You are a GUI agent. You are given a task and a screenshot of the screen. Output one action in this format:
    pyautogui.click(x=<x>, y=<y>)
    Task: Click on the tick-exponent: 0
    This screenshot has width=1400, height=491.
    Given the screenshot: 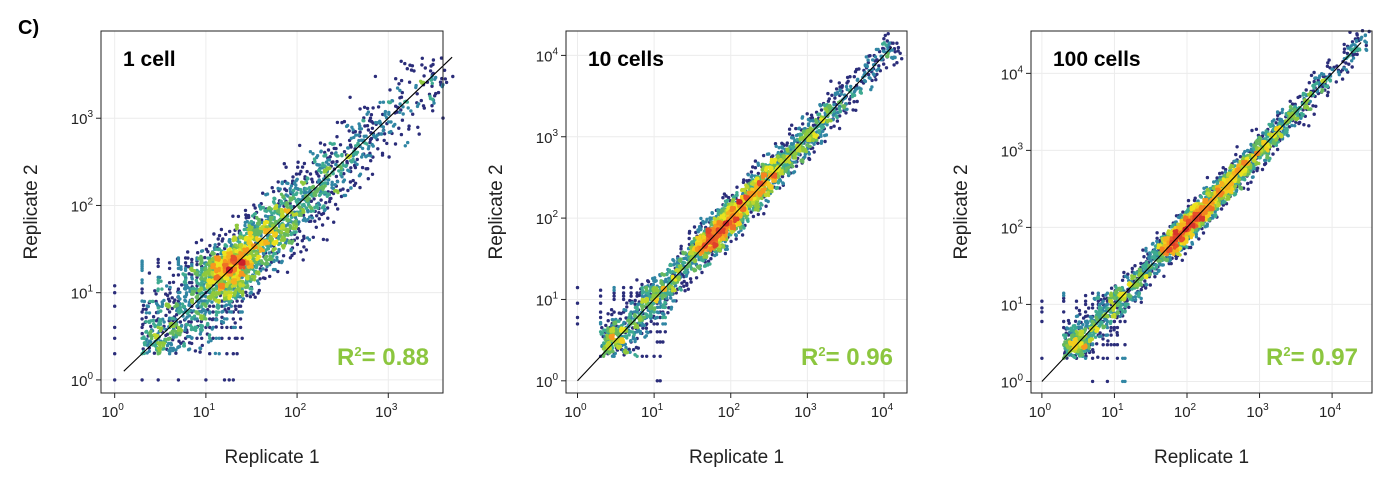 What is the action you would take?
    pyautogui.click(x=121, y=407)
    